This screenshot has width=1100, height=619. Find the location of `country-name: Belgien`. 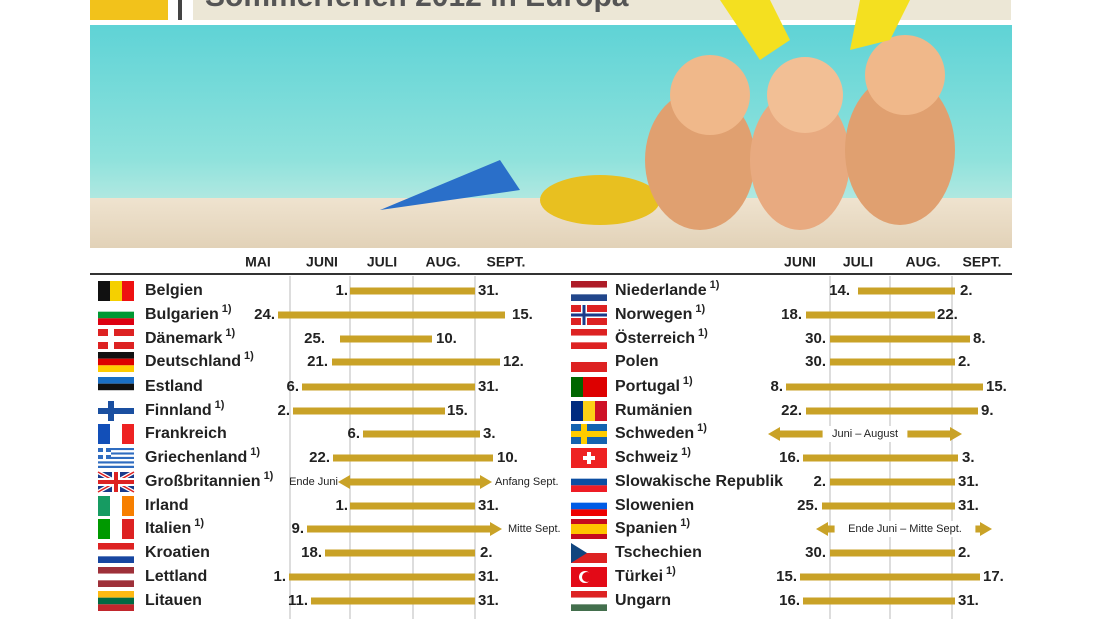

country-name: Belgien is located at coordinates (174, 290).